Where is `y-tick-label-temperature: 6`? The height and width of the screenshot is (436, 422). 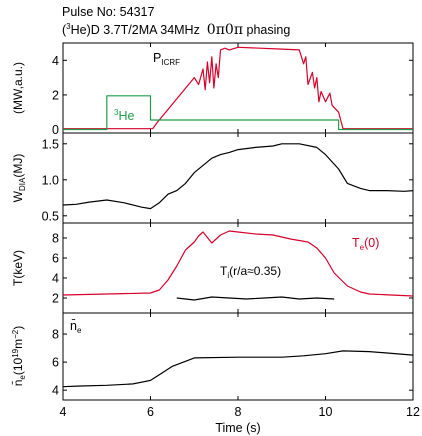 y-tick-label-temperature: 6 is located at coordinates (55, 259).